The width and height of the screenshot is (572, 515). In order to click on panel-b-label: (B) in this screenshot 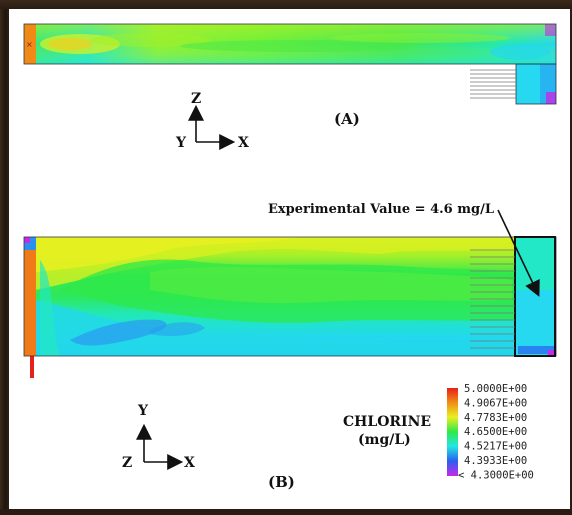, I will do `click(281, 482)`.